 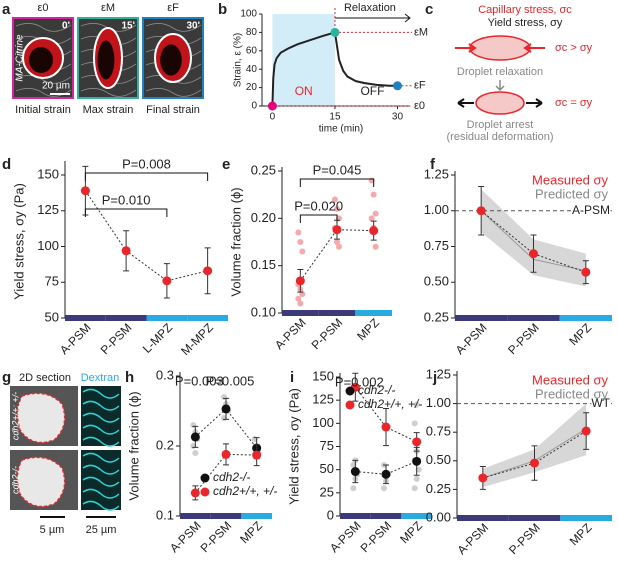 What do you see at coordinates (327, 445) in the screenshot?
I see `y-tick-label: 75` at bounding box center [327, 445].